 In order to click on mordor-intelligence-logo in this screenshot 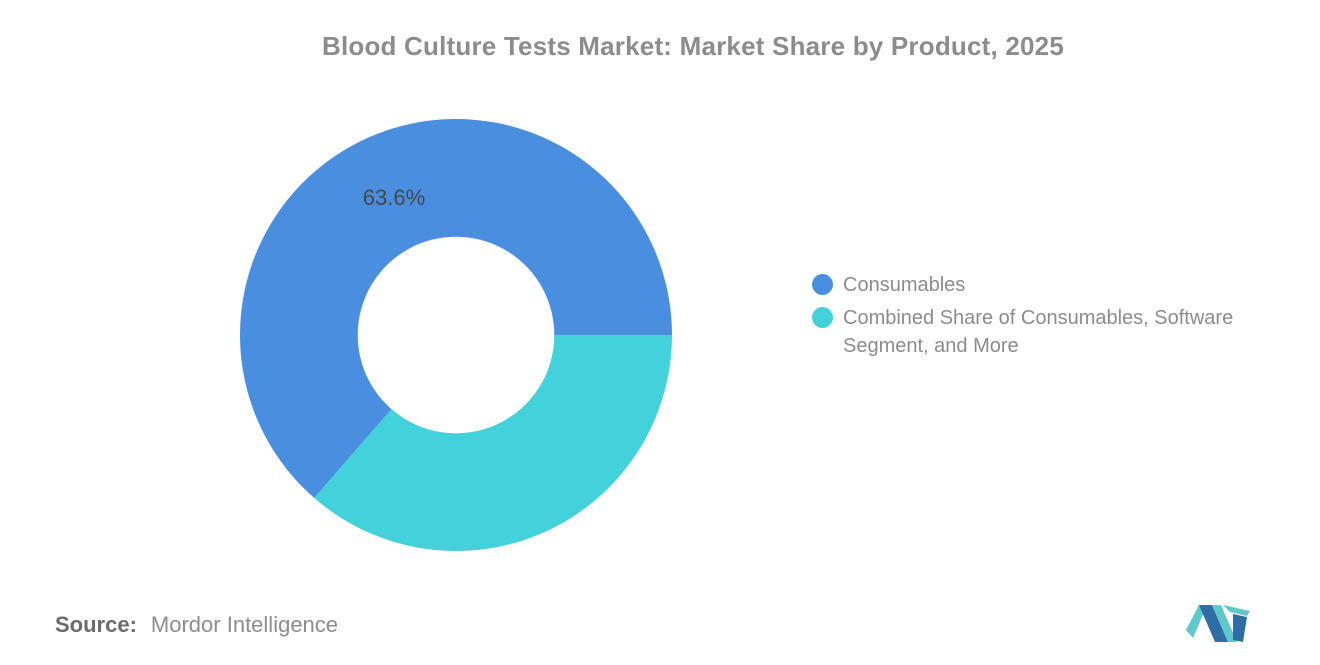, I will do `click(1218, 623)`.